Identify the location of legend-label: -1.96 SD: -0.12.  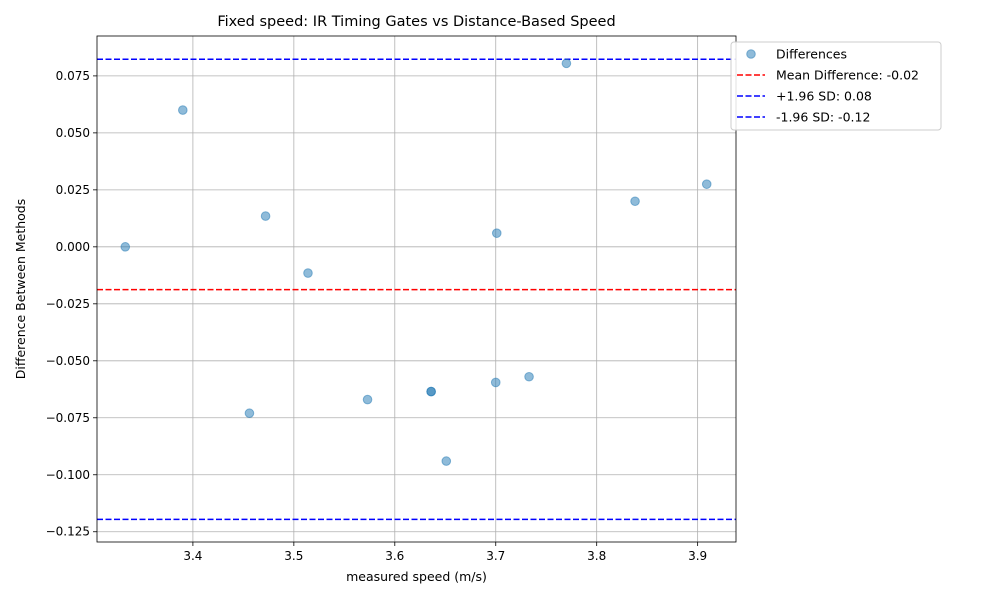
(823, 117).